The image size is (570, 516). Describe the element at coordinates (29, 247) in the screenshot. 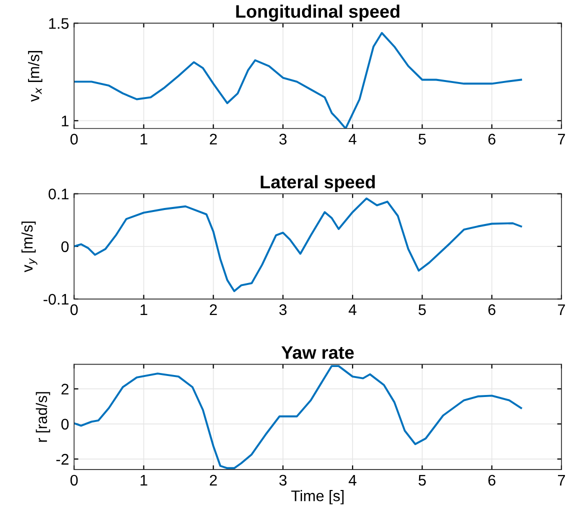

I see `y-axis-title: v$_{y}$ [m/s]` at that location.